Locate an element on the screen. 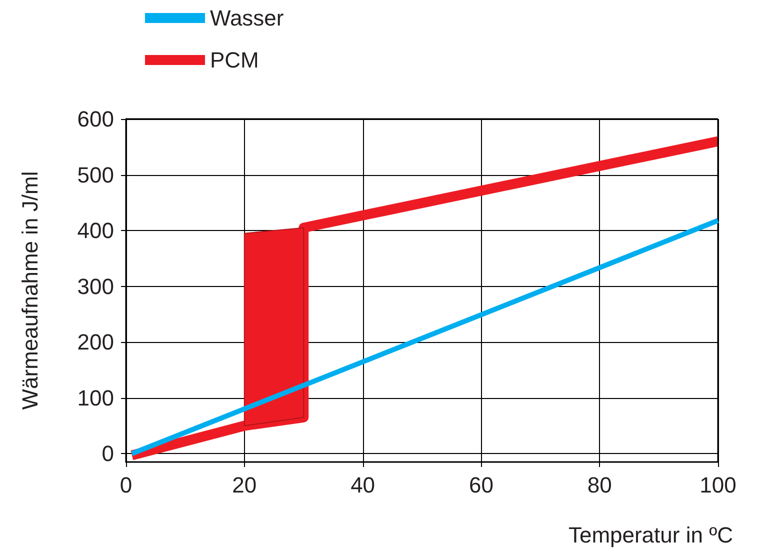 This screenshot has width=757, height=550. x-axis-title: Temperatur in ºC is located at coordinates (651, 535).